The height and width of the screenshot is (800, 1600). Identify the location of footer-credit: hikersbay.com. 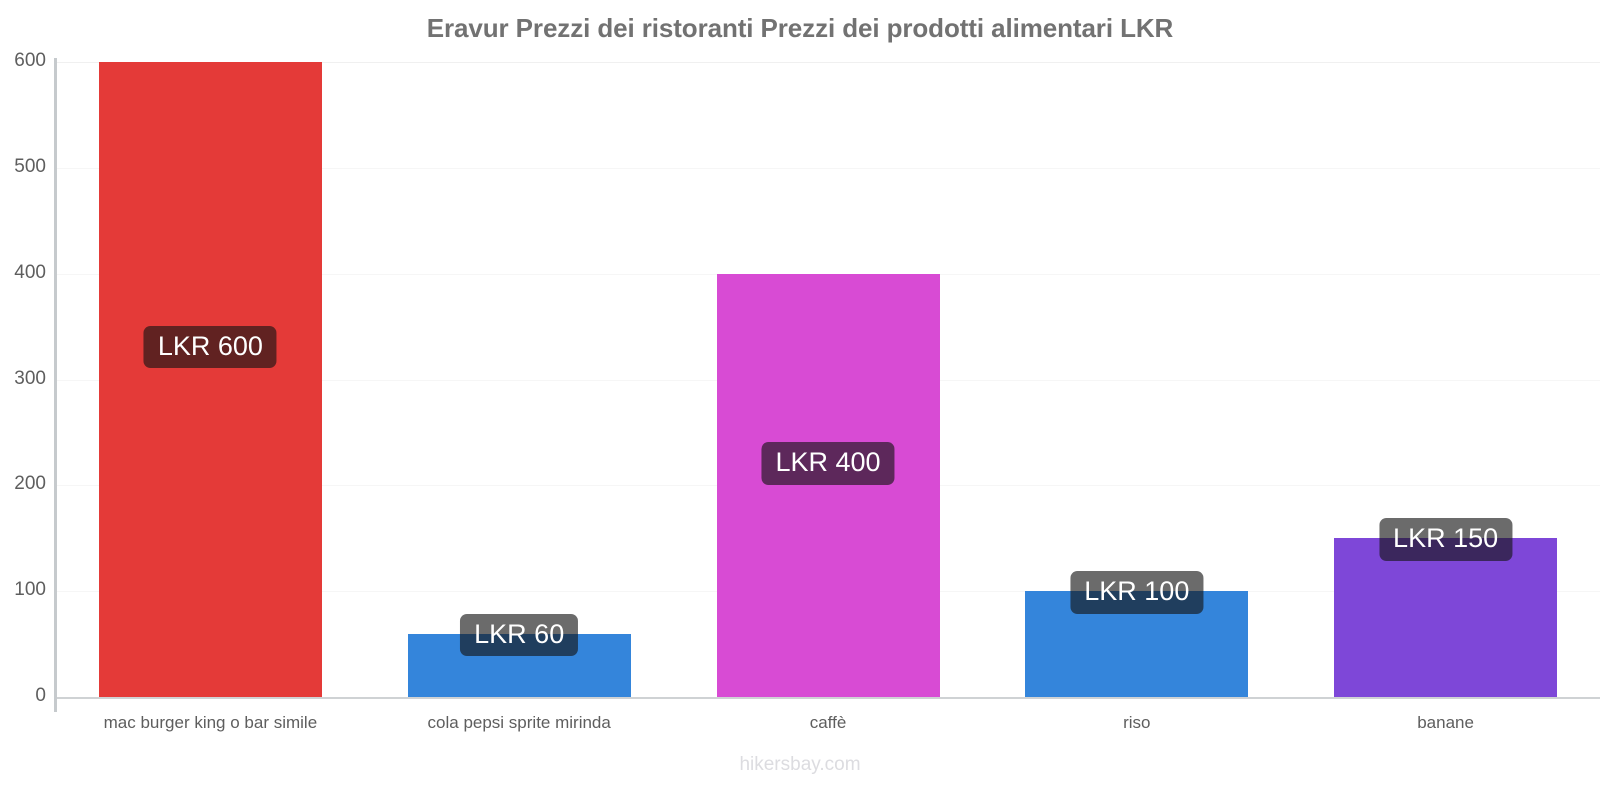
(800, 764).